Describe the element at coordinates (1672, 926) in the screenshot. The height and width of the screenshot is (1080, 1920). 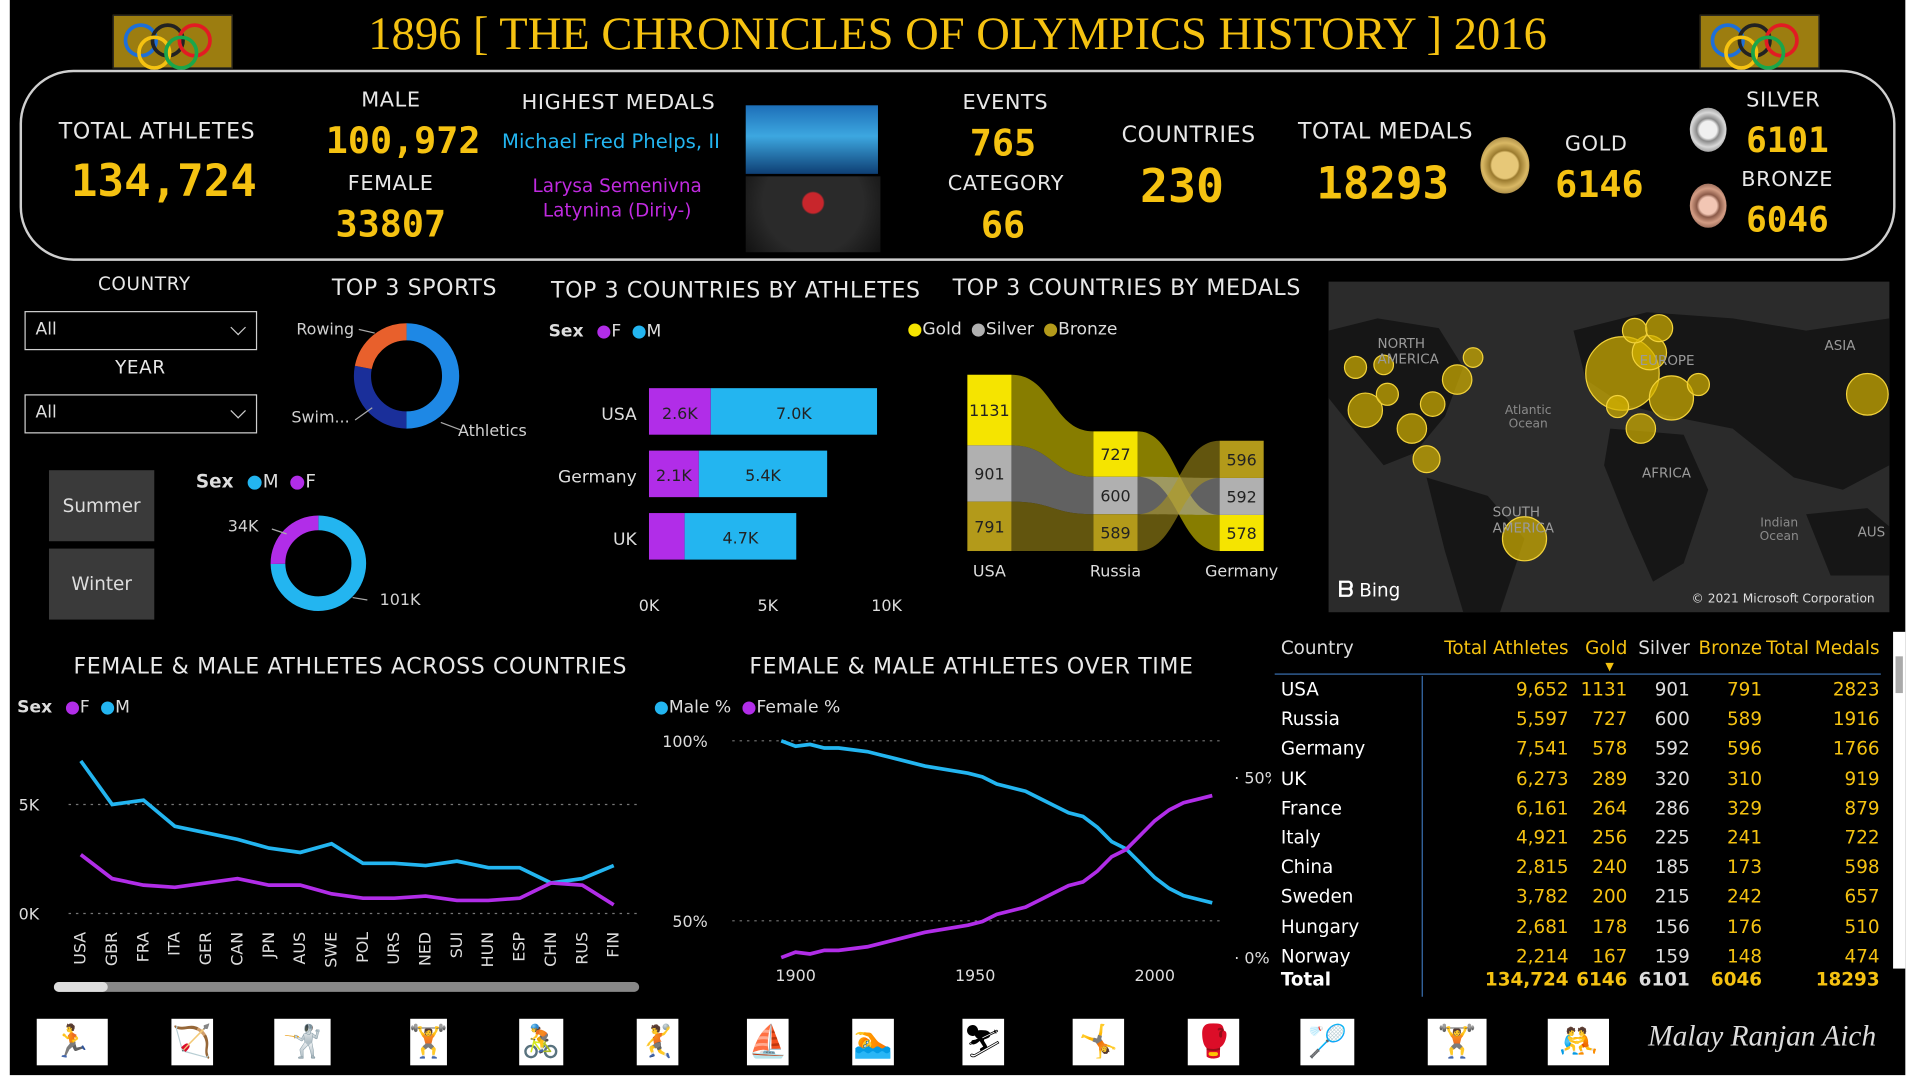
I see `cell-silver: 156` at that location.